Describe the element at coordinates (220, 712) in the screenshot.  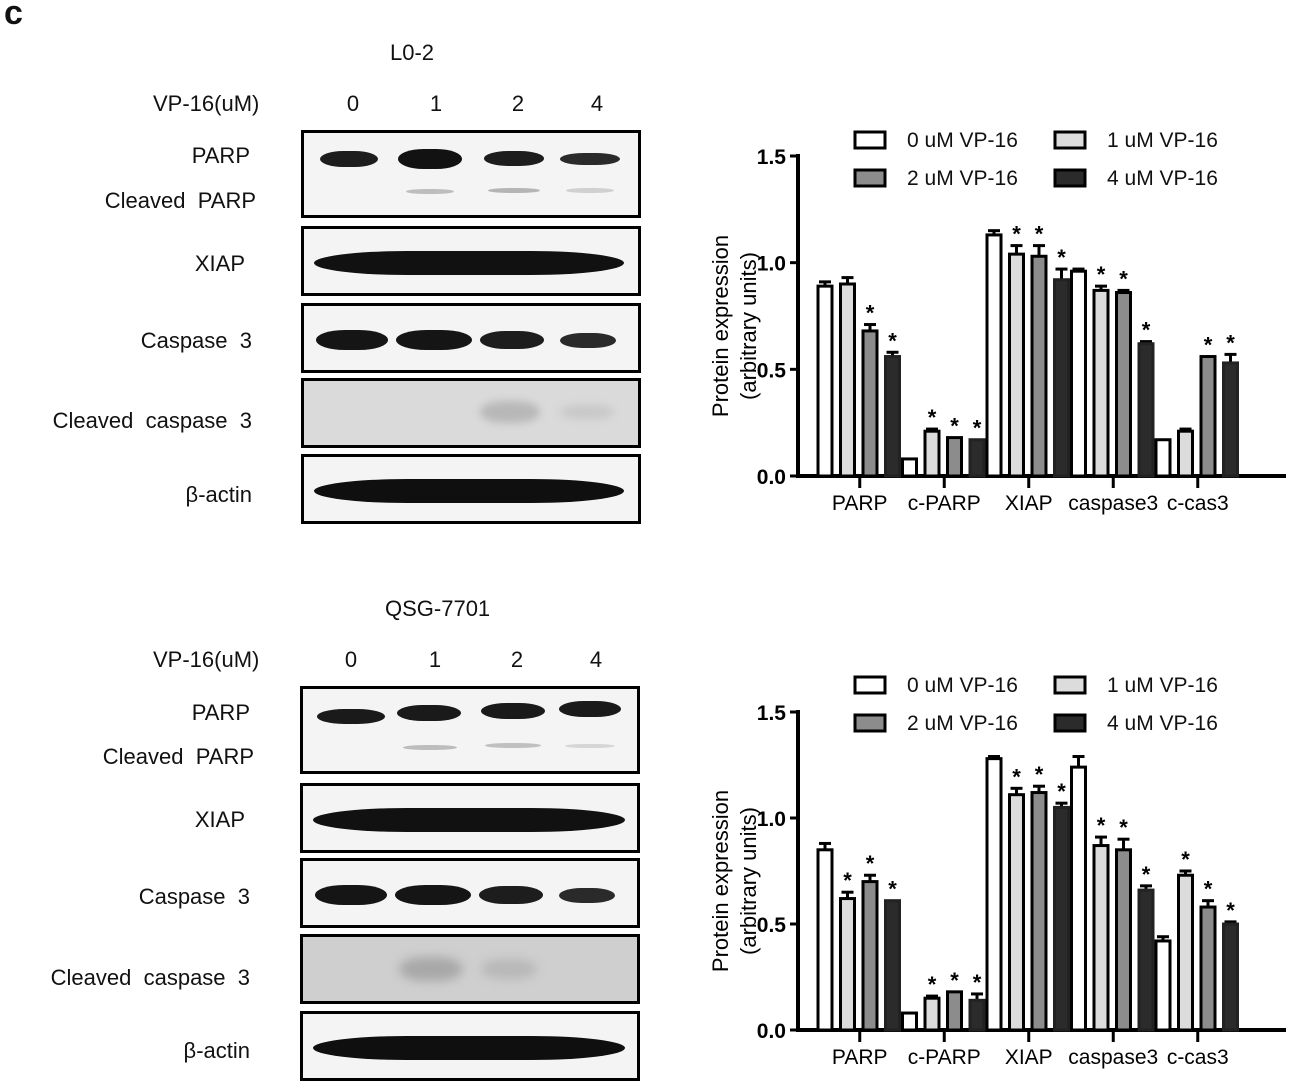
I see `row-label: PARP` at that location.